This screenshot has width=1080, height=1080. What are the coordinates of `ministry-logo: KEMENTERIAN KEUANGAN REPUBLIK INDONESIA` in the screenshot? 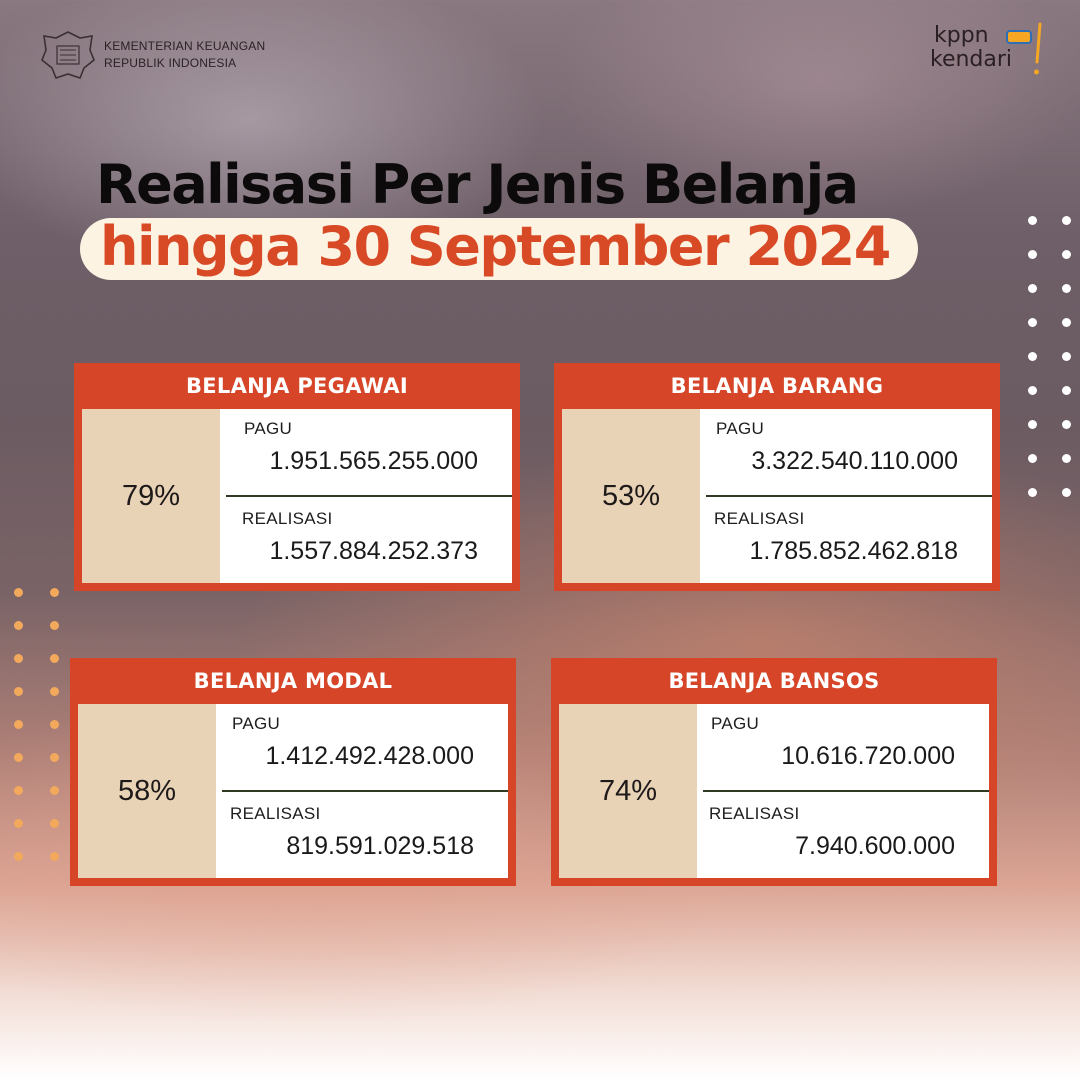 It's located at (152, 55).